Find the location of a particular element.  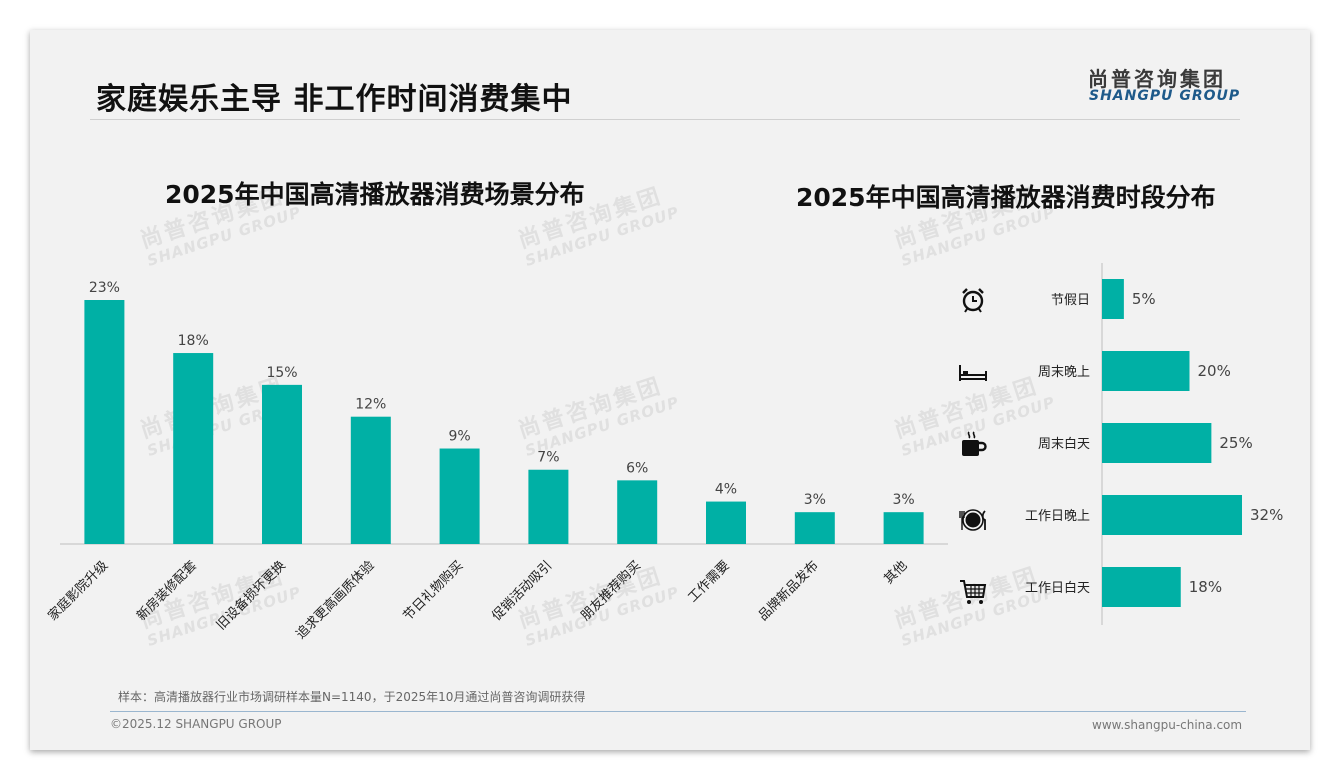

category-tick-label: 家庭影院升级 is located at coordinates (78, 591).